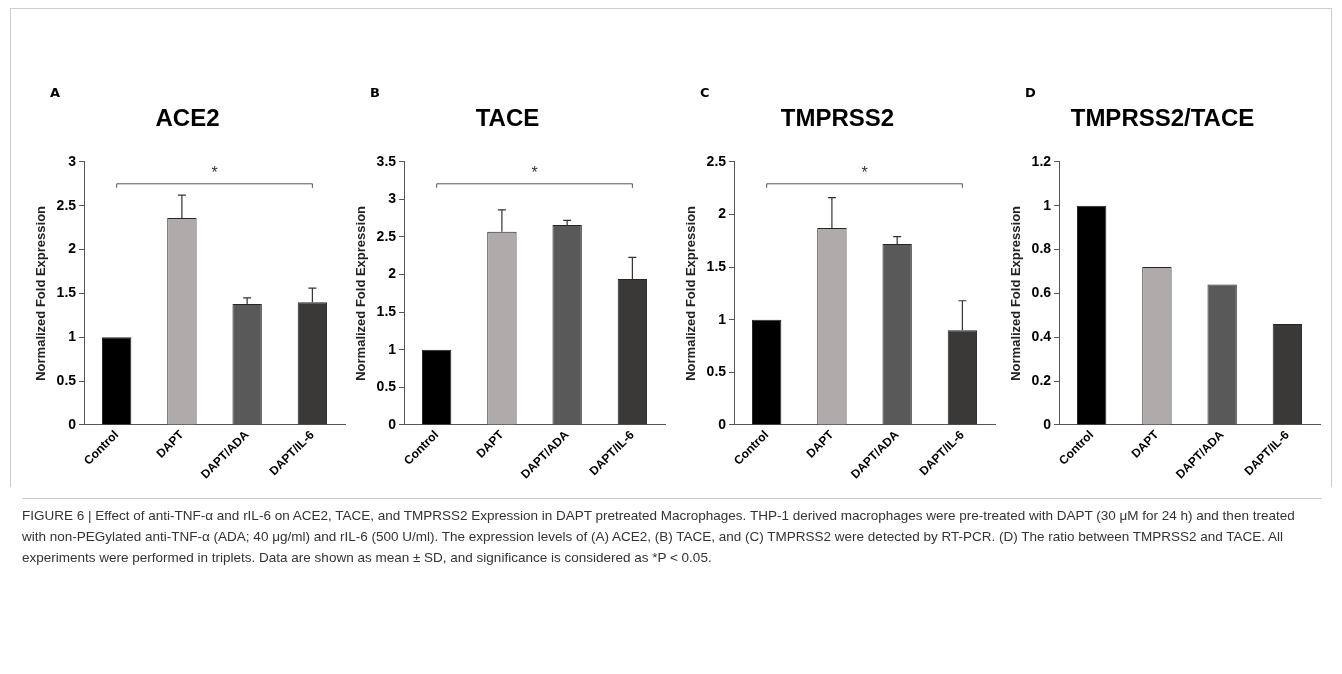  Describe the element at coordinates (187, 118) in the screenshot. I see `chart-title: ACE2` at that location.